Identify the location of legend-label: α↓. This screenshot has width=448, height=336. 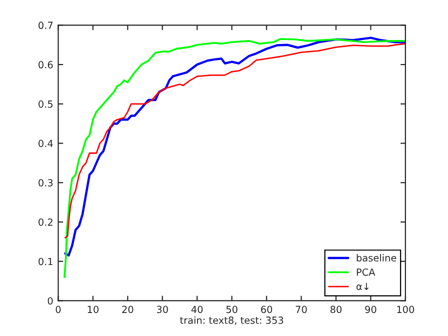
(362, 286).